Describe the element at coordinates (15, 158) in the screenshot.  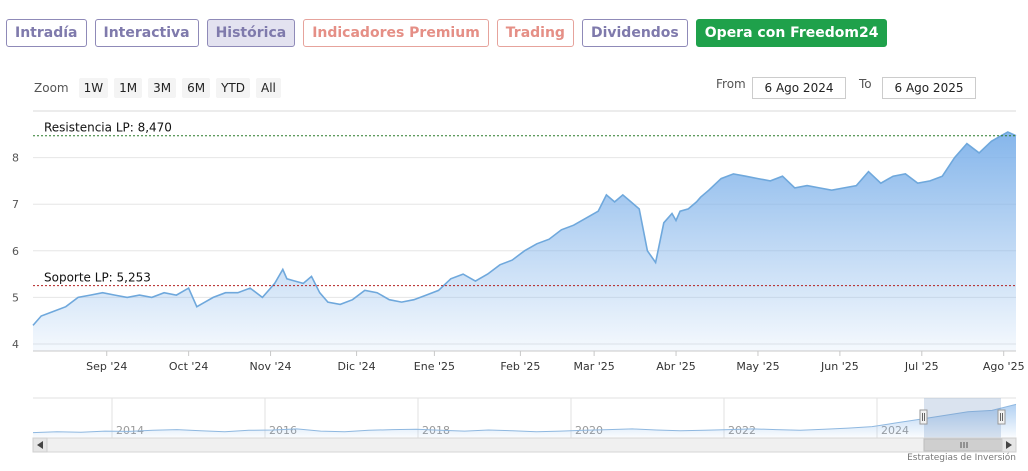
I see `y-tick-label: 8` at that location.